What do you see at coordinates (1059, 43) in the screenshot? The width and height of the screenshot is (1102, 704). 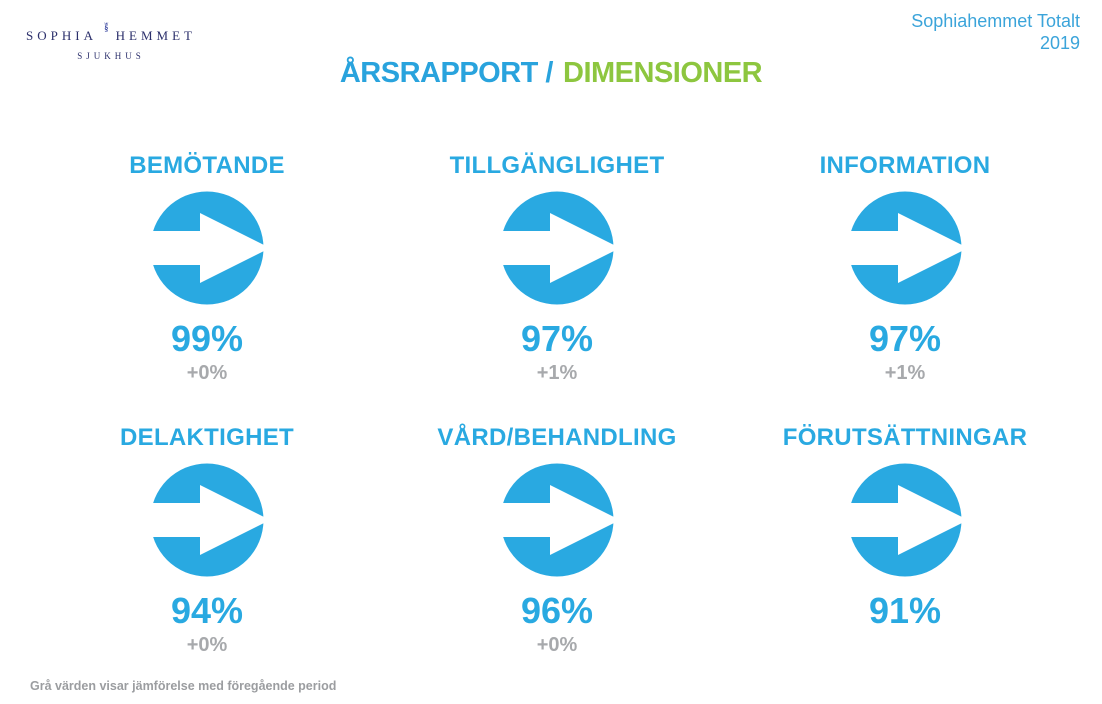 I see `report-year: 2019` at bounding box center [1059, 43].